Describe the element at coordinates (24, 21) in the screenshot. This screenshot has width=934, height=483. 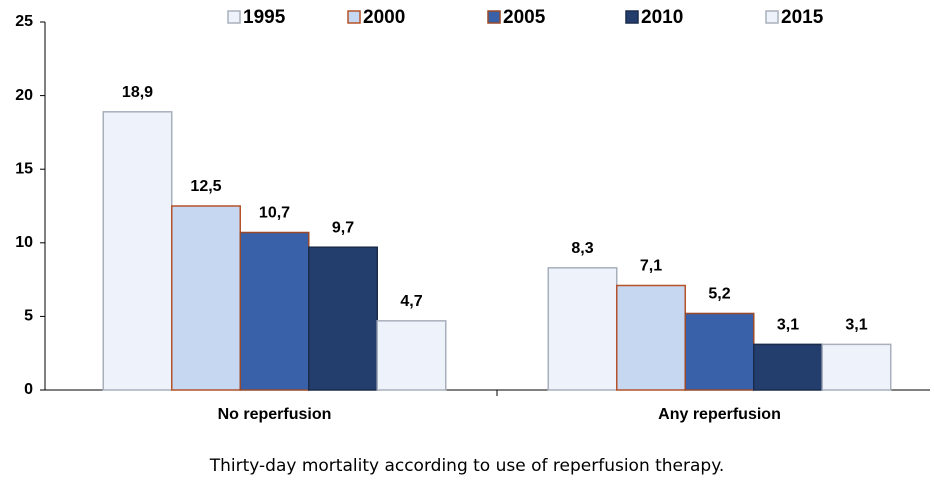
I see `y-tick-label: 25` at that location.